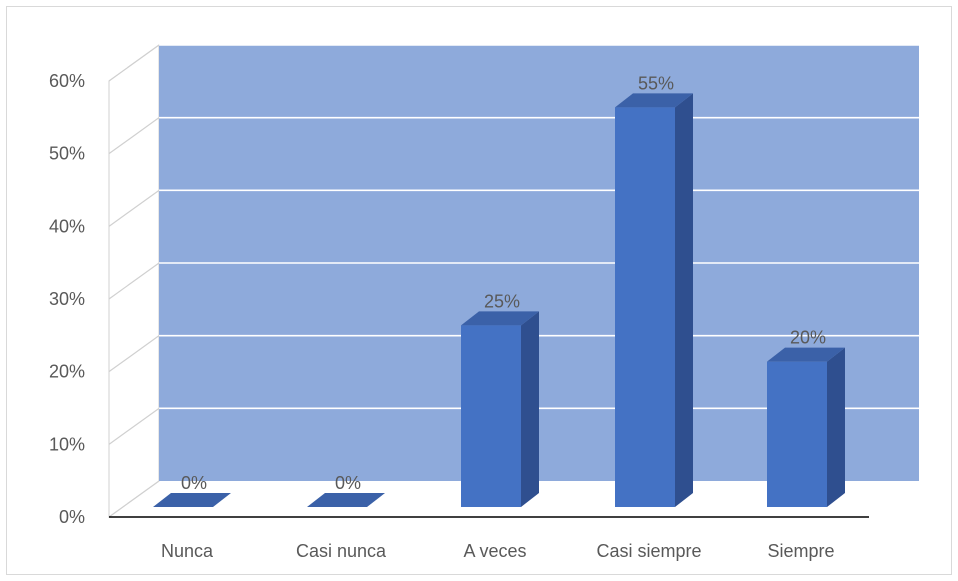  Describe the element at coordinates (648, 551) in the screenshot. I see `x-tick-label: Casi siempre` at that location.